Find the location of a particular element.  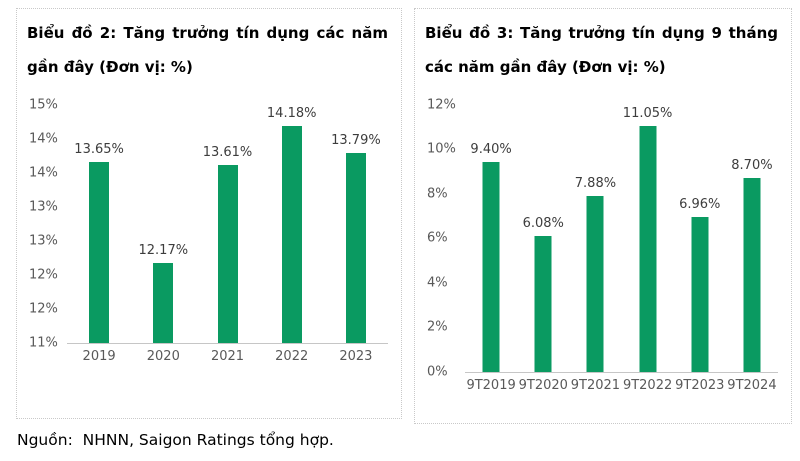

x-tick-label: 2021 is located at coordinates (227, 356).